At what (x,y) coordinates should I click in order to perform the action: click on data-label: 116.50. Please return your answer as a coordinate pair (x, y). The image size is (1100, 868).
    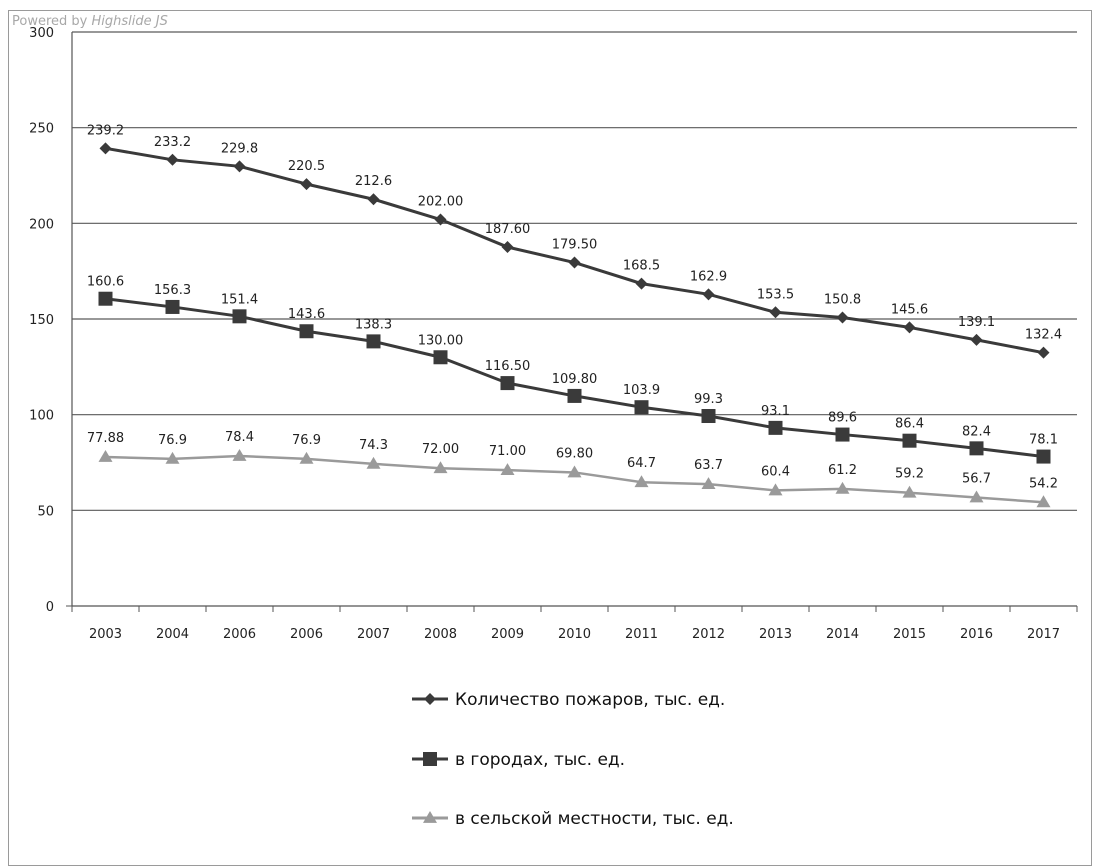
    Looking at the image, I should click on (508, 366).